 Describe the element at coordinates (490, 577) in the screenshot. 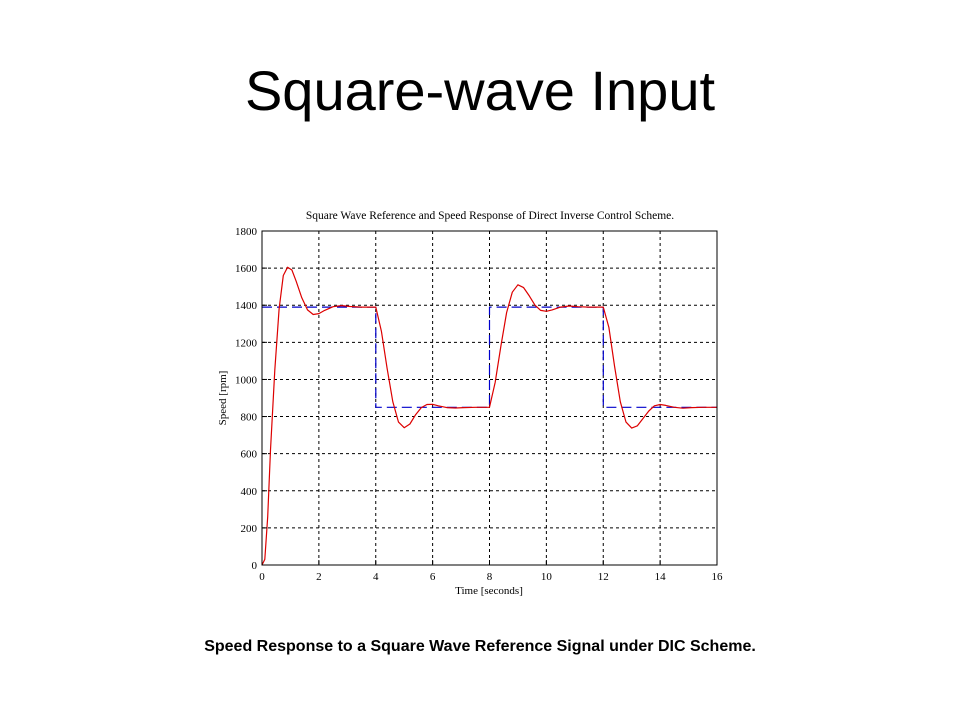

I see `x-tick-label: 8` at that location.